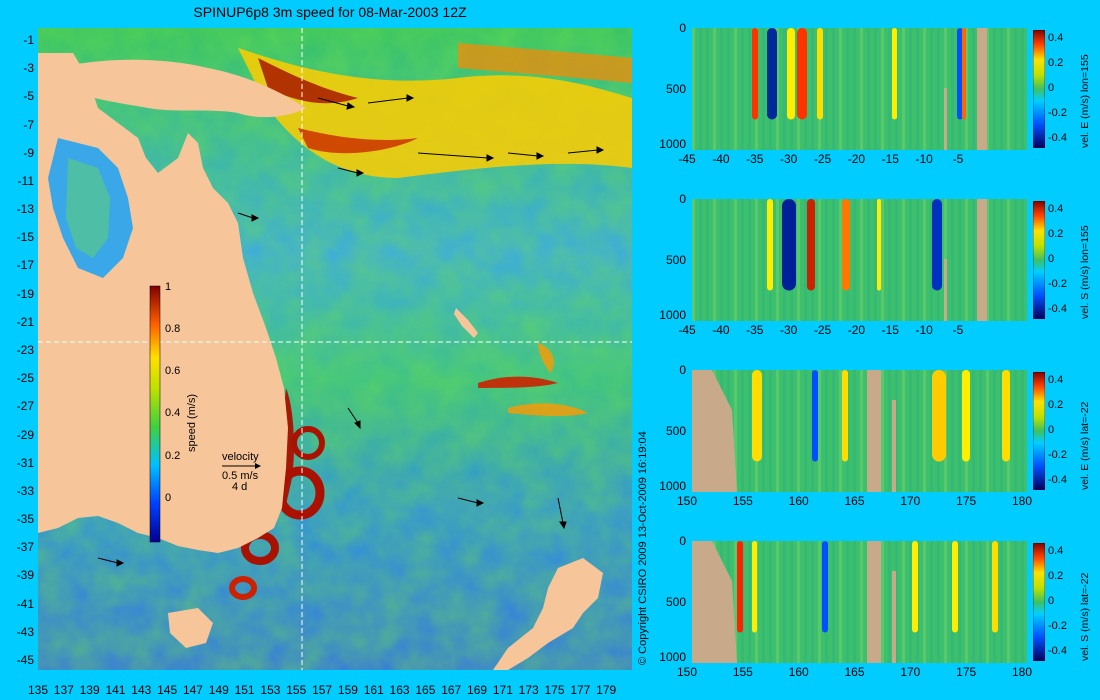  Describe the element at coordinates (25, 490) in the screenshot. I see `map-y-tick: -33` at that location.